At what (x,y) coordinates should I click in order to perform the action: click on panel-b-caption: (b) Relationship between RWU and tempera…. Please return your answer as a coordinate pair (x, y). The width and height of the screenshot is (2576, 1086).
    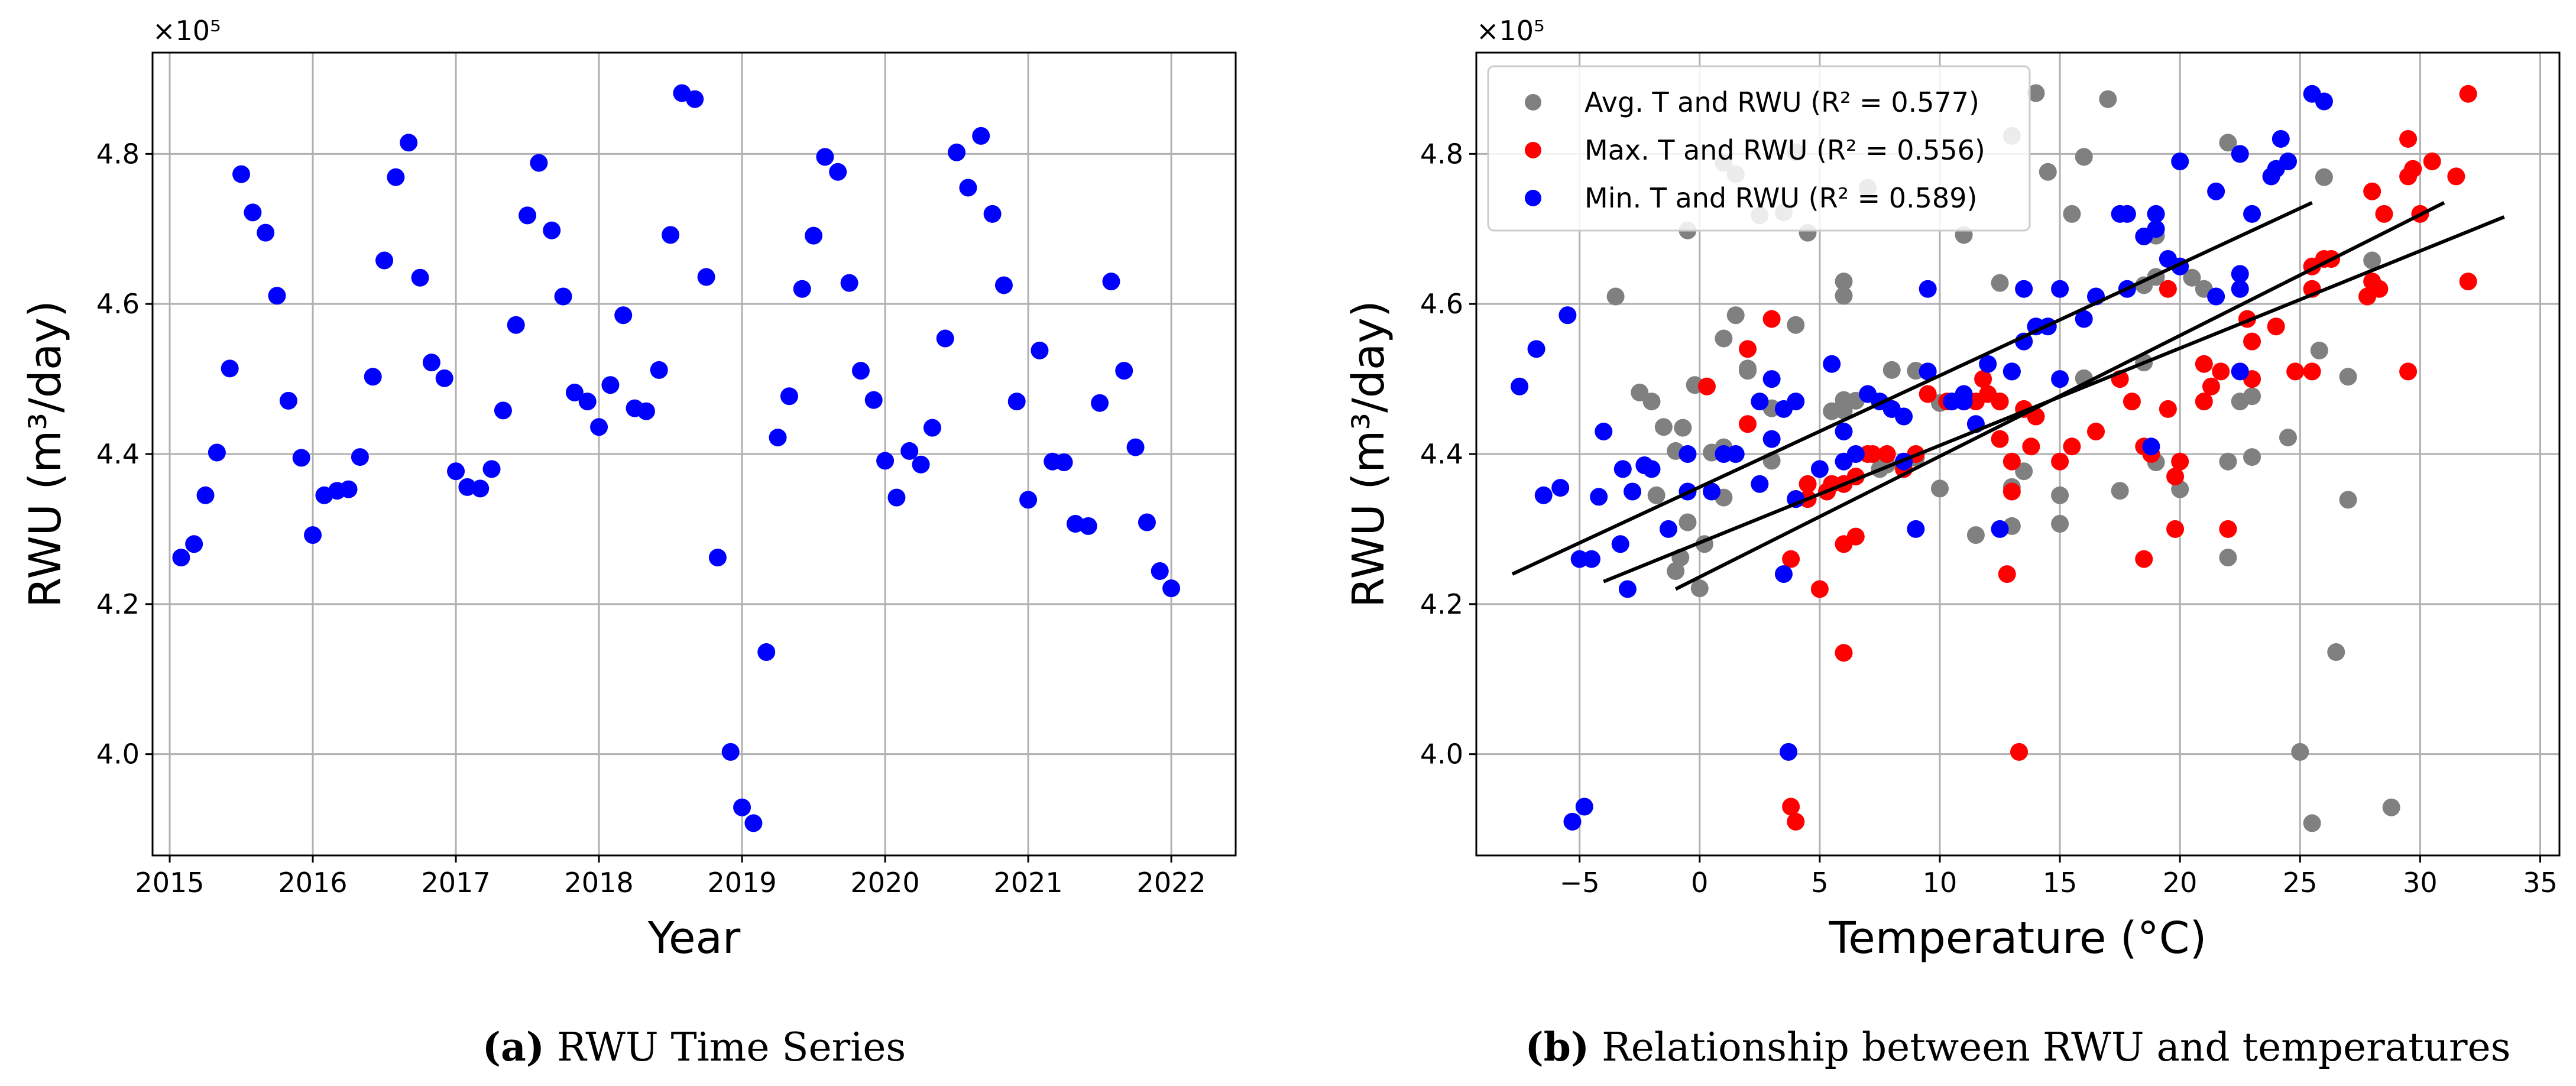
    Looking at the image, I should click on (2018, 1047).